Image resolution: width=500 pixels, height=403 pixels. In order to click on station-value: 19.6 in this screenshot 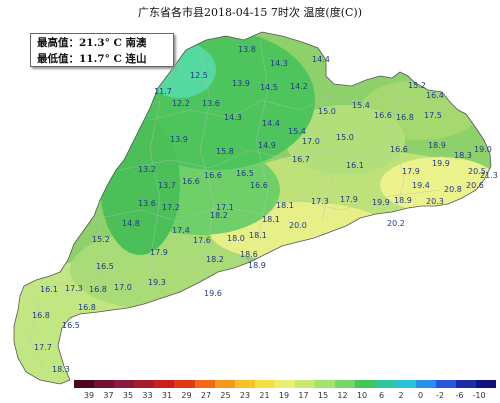, I will do `click(213, 293)`.